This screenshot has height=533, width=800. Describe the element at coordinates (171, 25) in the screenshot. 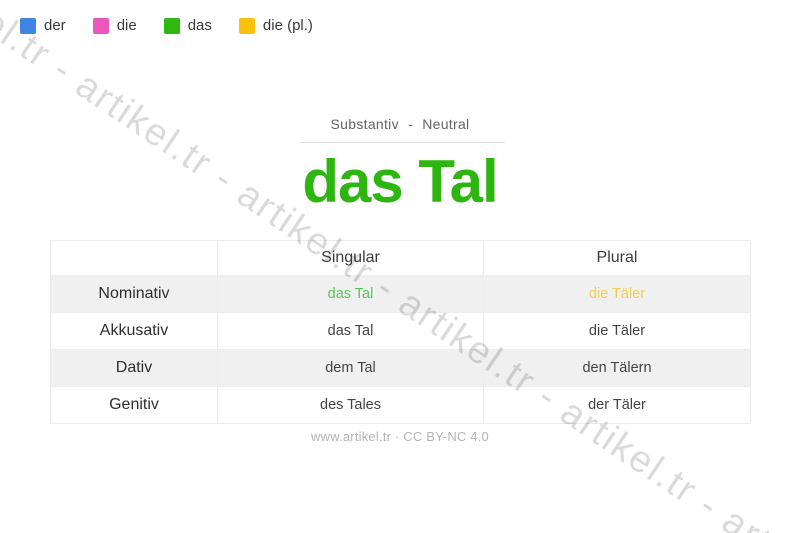

I see `das-color-swatch` at that location.